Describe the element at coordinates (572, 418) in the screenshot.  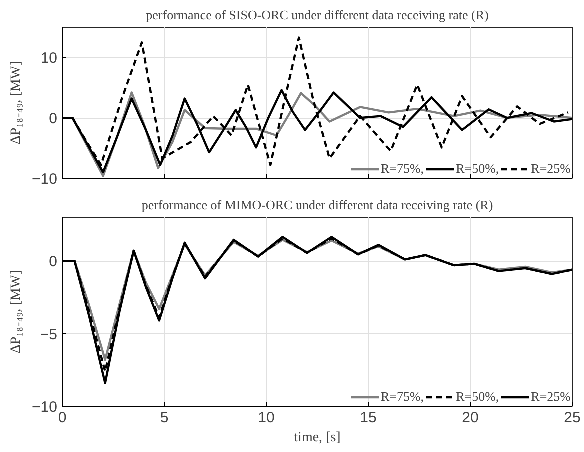
I see `x-tick-label: 25` at that location.